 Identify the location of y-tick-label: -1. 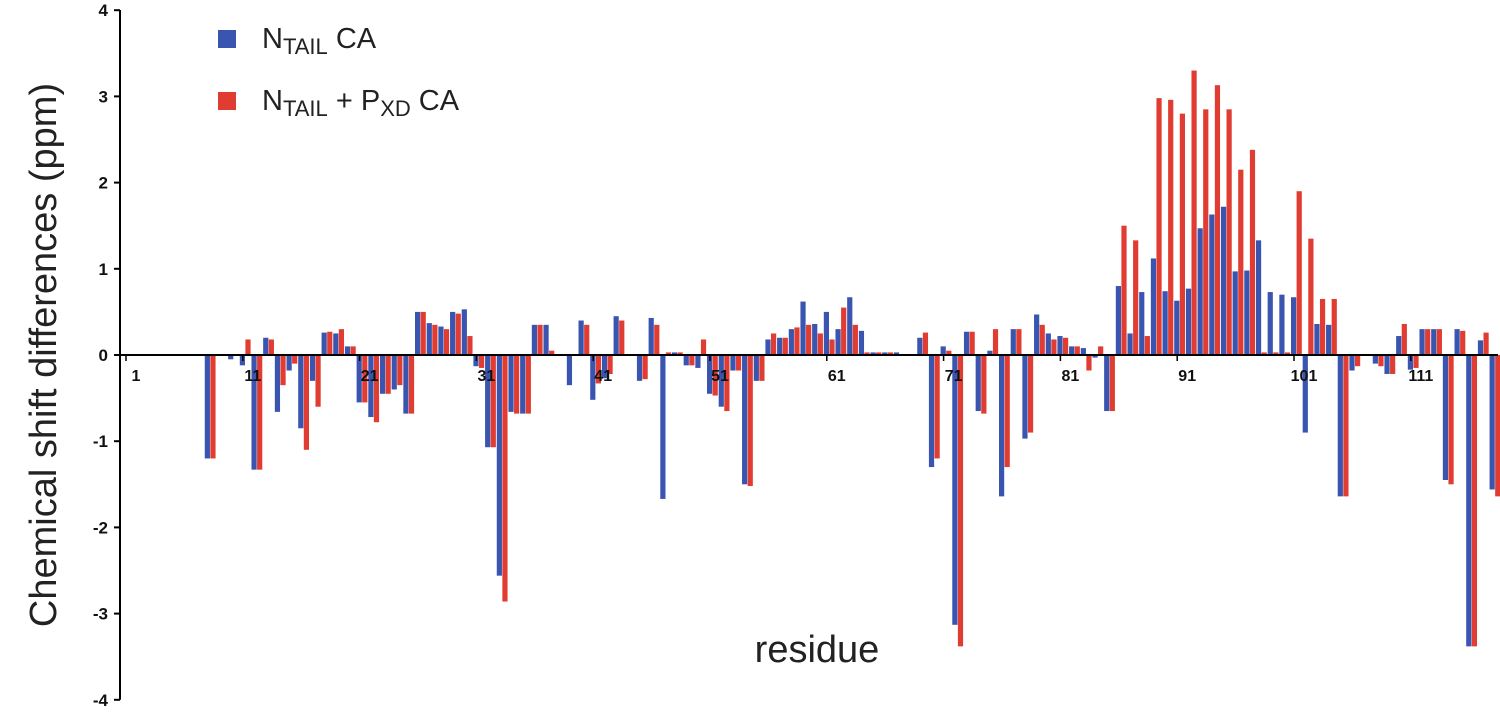
(100, 441).